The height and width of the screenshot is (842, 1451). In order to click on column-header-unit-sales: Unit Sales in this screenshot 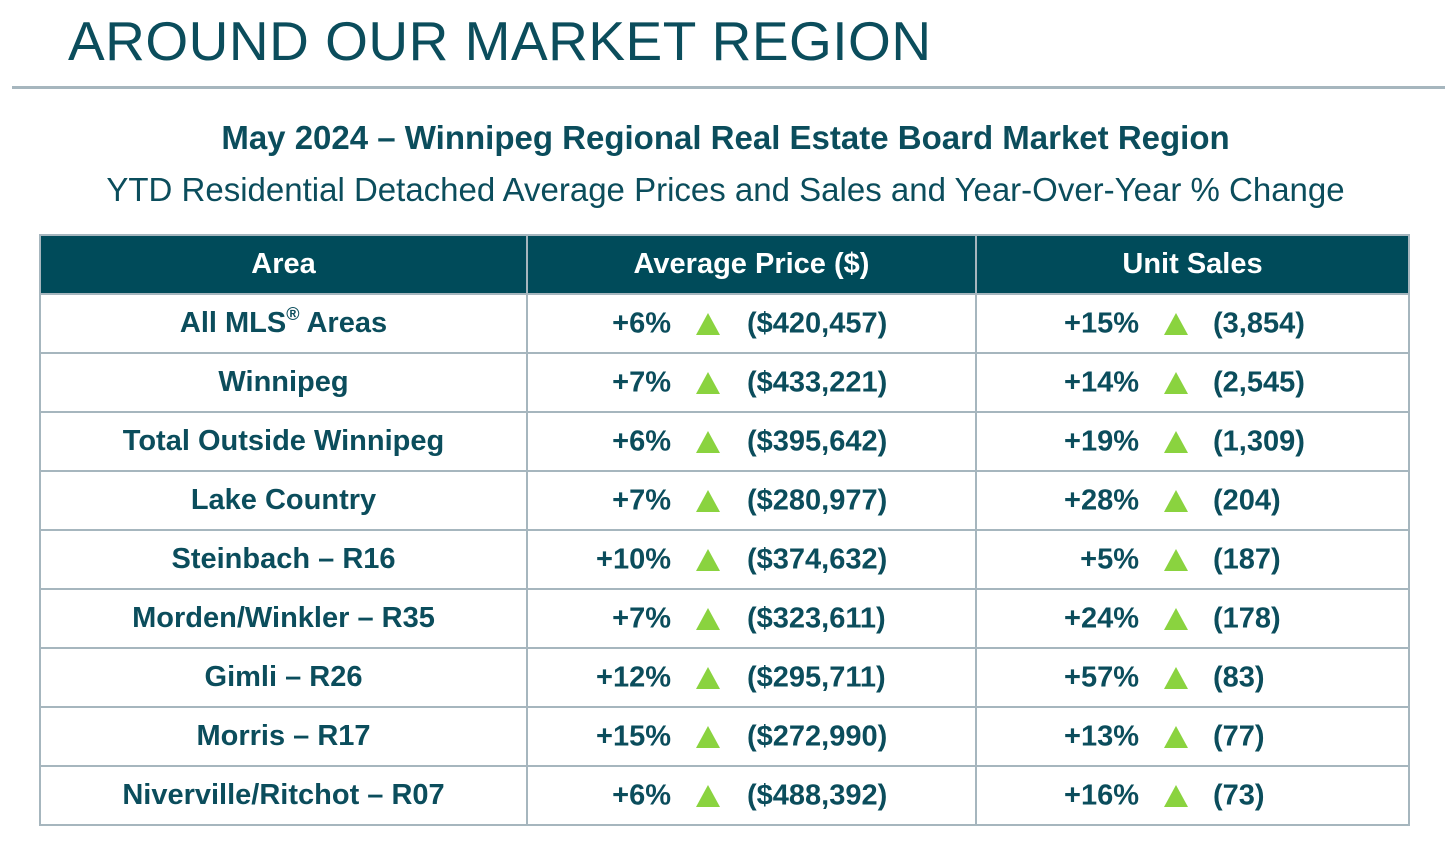, I will do `click(1192, 264)`.